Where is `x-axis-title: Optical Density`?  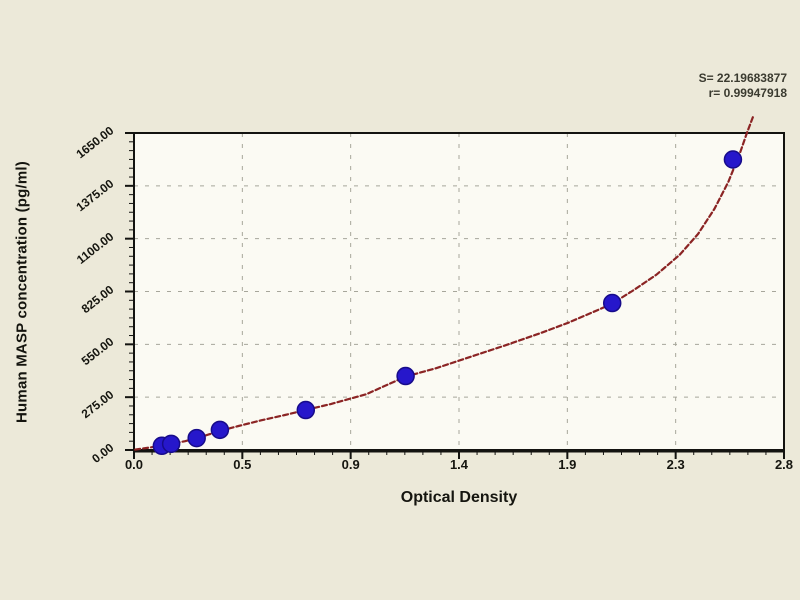 x-axis-title: Optical Density is located at coordinates (459, 497).